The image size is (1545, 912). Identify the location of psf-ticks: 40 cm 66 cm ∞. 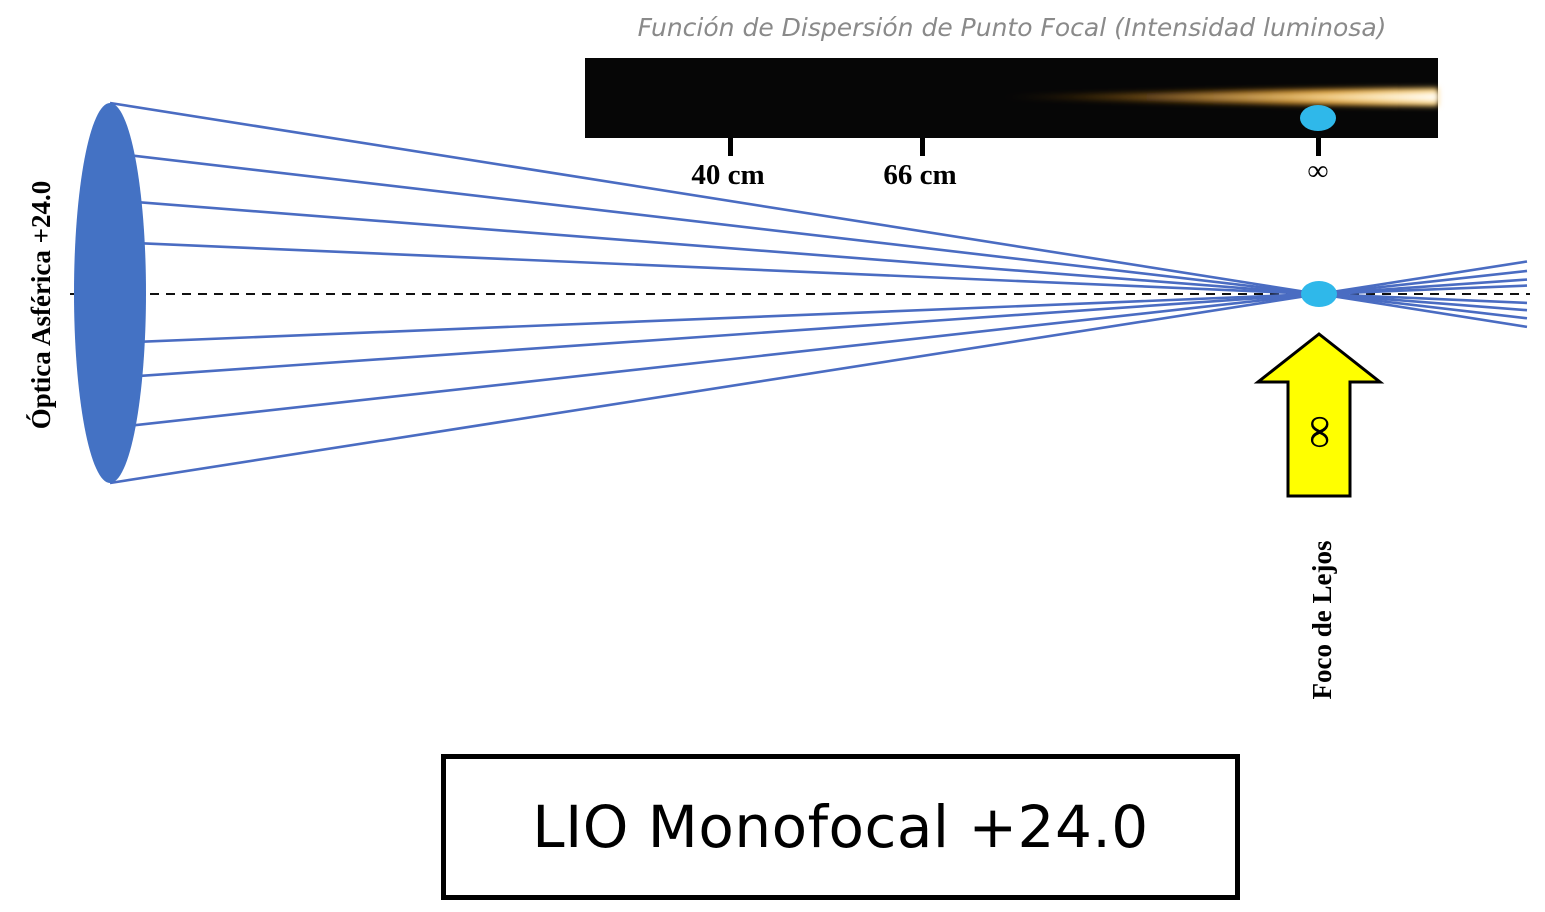
(1009, 164).